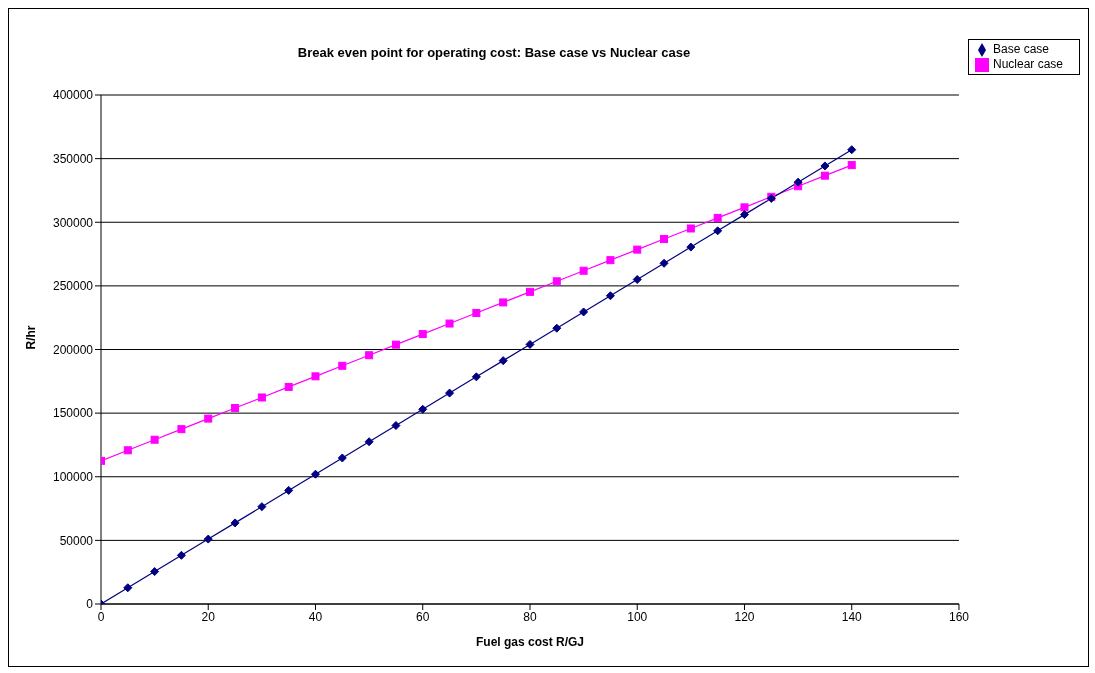 The image size is (1095, 673). What do you see at coordinates (529, 642) in the screenshot?
I see `x-axis-title: Fuel gas cost R/GJ` at bounding box center [529, 642].